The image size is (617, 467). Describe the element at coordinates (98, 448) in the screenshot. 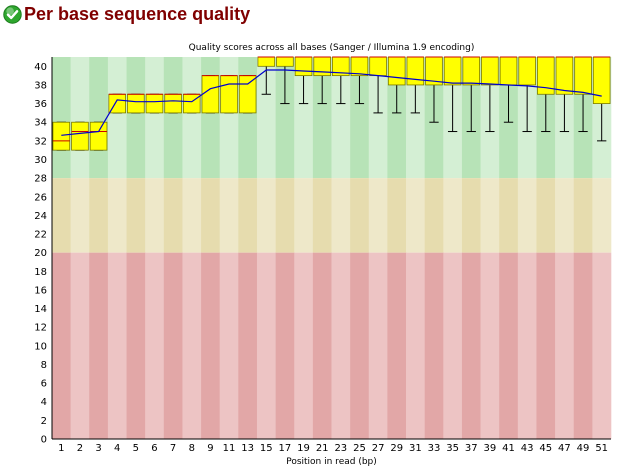

I see `x-tick-label: 3` at that location.